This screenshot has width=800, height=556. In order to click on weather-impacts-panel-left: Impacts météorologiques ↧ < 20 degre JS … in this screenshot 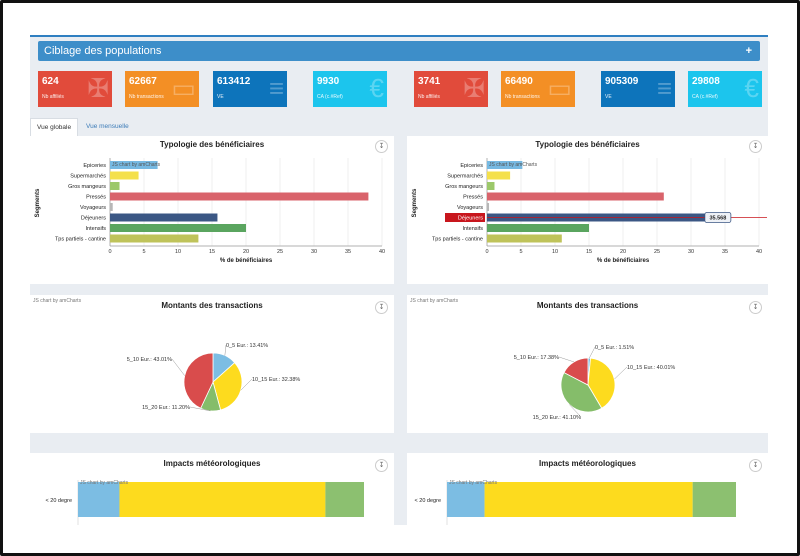, I will do `click(212, 489)`.